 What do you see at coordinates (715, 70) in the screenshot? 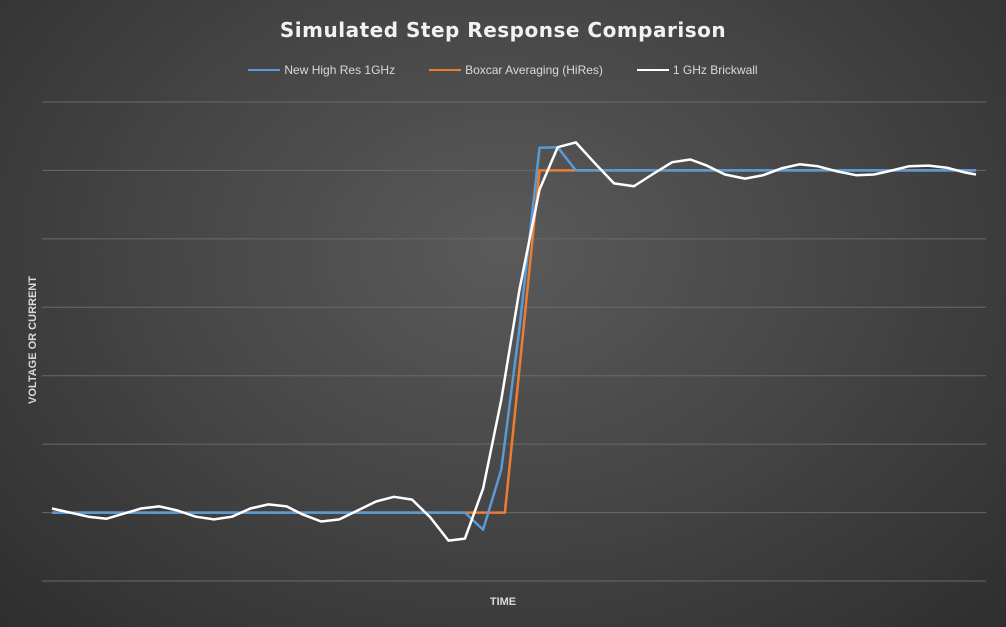
I see `legend-label: 1 GHz Brickwall` at bounding box center [715, 70].